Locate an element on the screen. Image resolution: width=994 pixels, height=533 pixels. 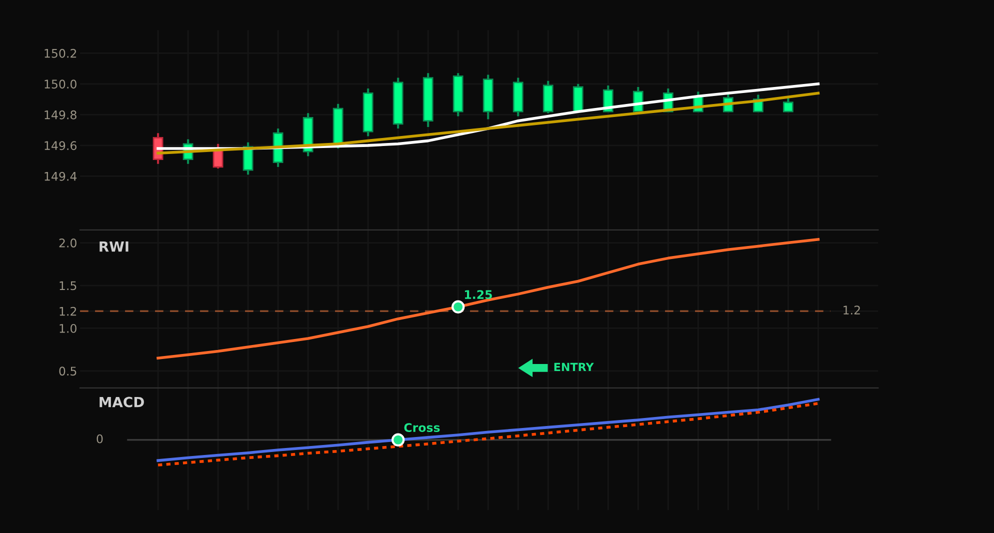
chart-title: MACD is located at coordinates (122, 402).